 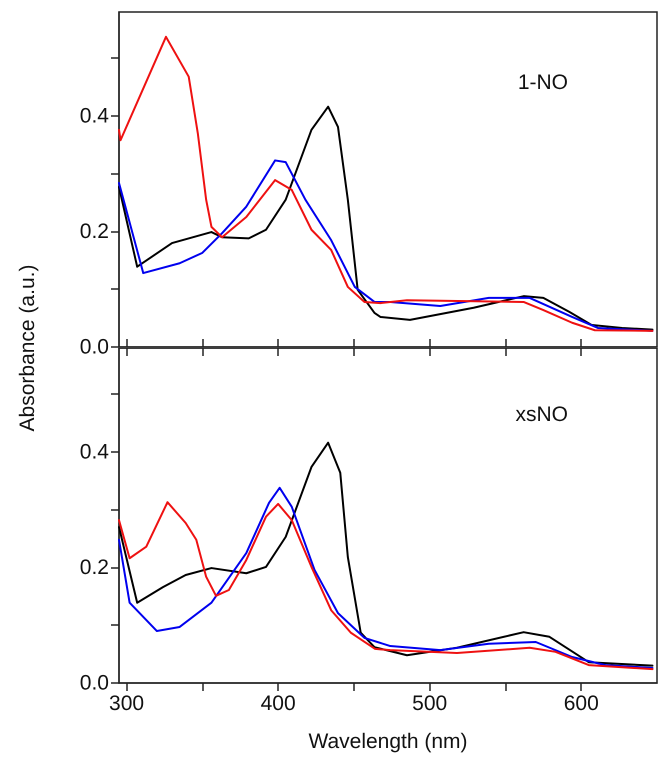 What do you see at coordinates (388, 741) in the screenshot?
I see `x-axis-title: Wavelength (nm)` at bounding box center [388, 741].